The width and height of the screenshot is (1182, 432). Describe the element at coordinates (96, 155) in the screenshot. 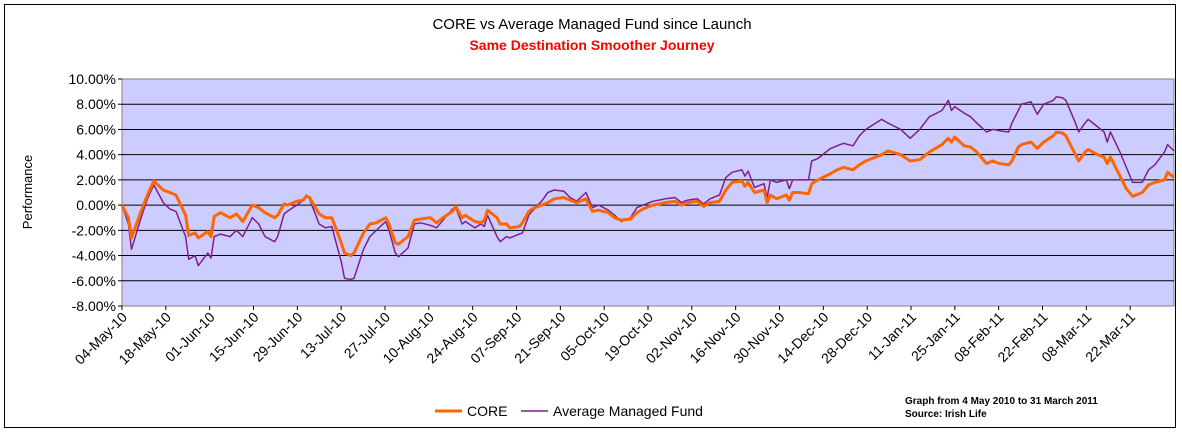

I see `y-tick-label: 4.00%` at that location.